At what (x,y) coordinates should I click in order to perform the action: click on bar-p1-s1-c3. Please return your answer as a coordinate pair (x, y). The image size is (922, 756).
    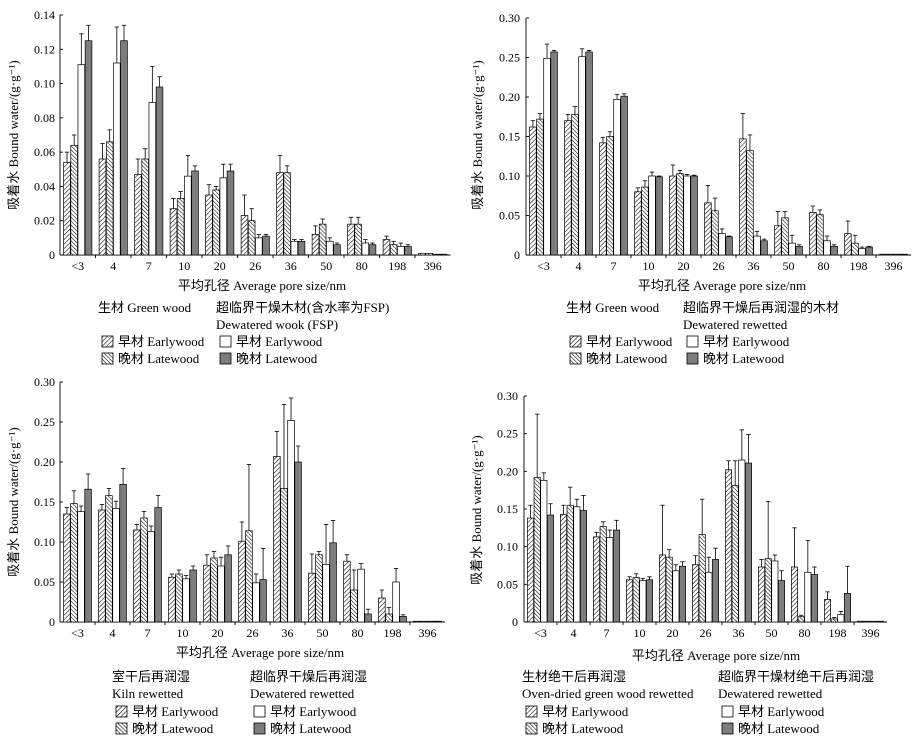
    Looking at the image, I should click on (138, 215).